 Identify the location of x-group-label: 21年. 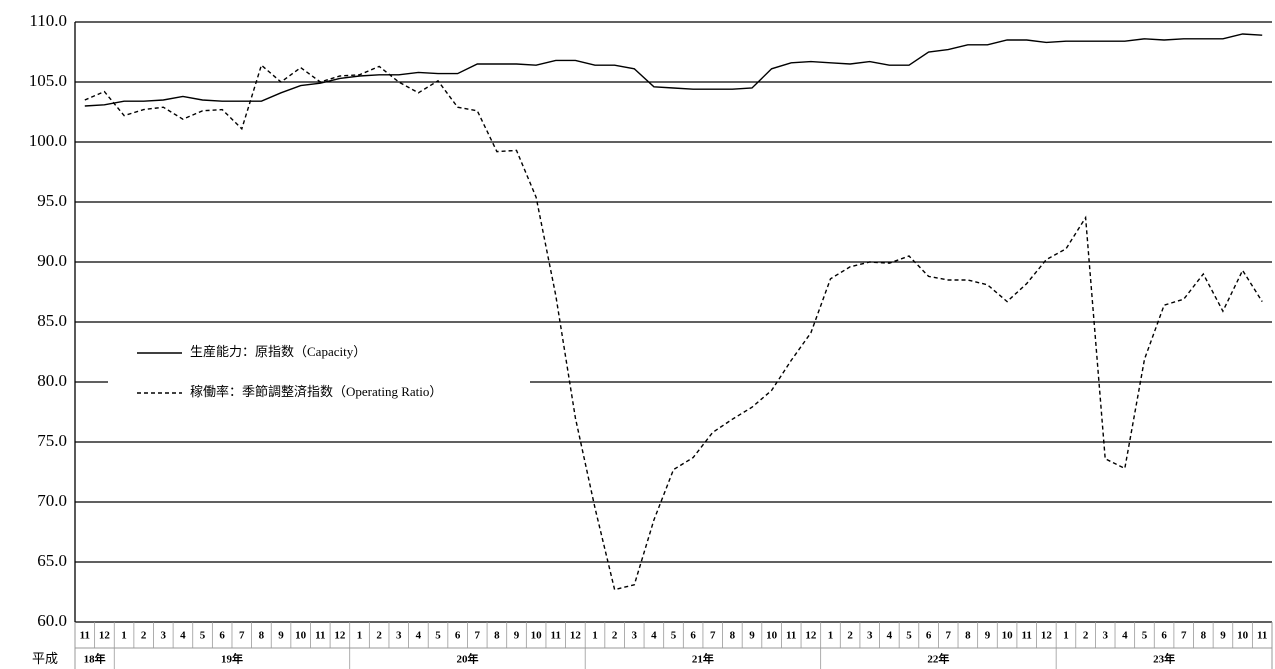
(703, 659).